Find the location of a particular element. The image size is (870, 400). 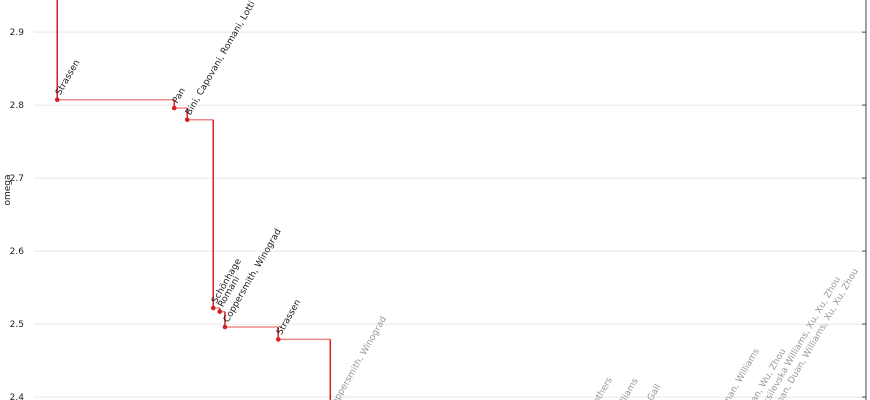

point-label: Stothers is located at coordinates (601, 388).